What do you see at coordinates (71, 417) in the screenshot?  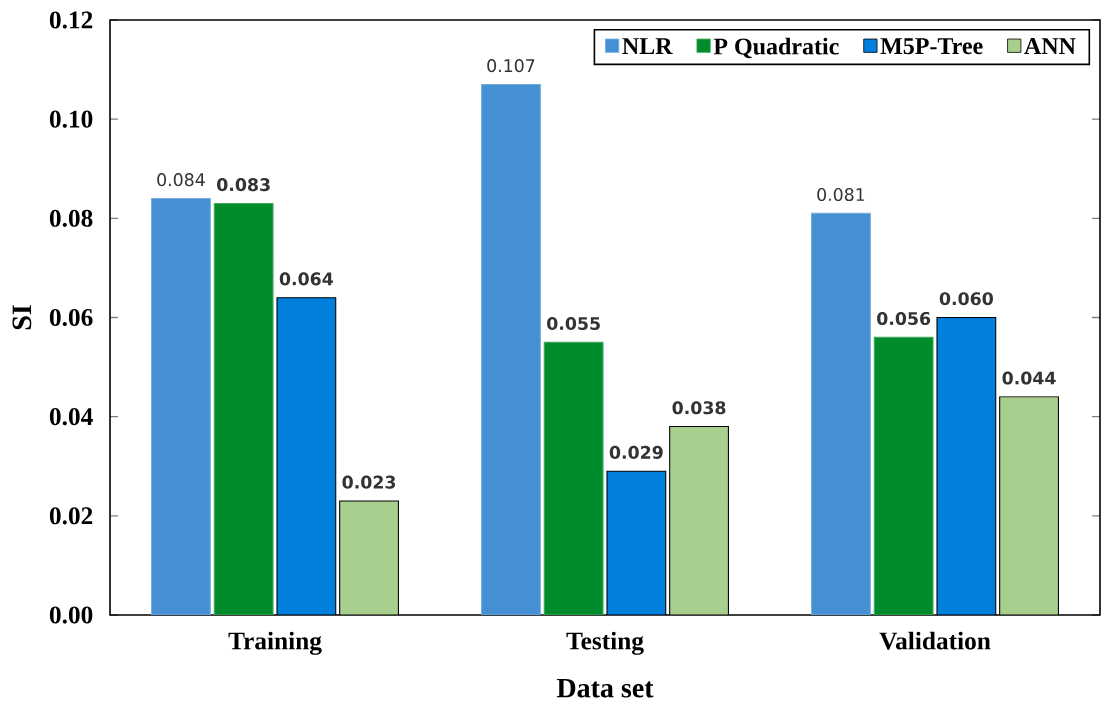 I see `y-tick-label: 0.04` at bounding box center [71, 417].